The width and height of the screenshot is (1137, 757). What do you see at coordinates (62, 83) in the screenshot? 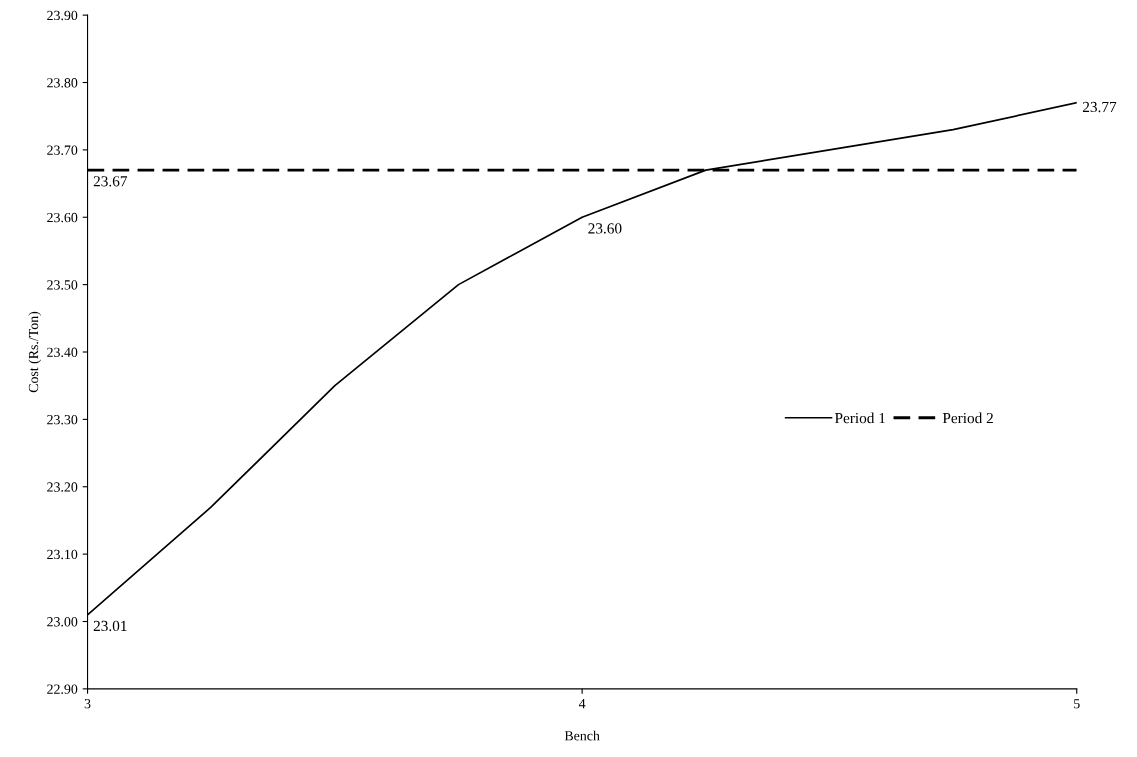
I see `y-tick-label: 23.80` at bounding box center [62, 83].